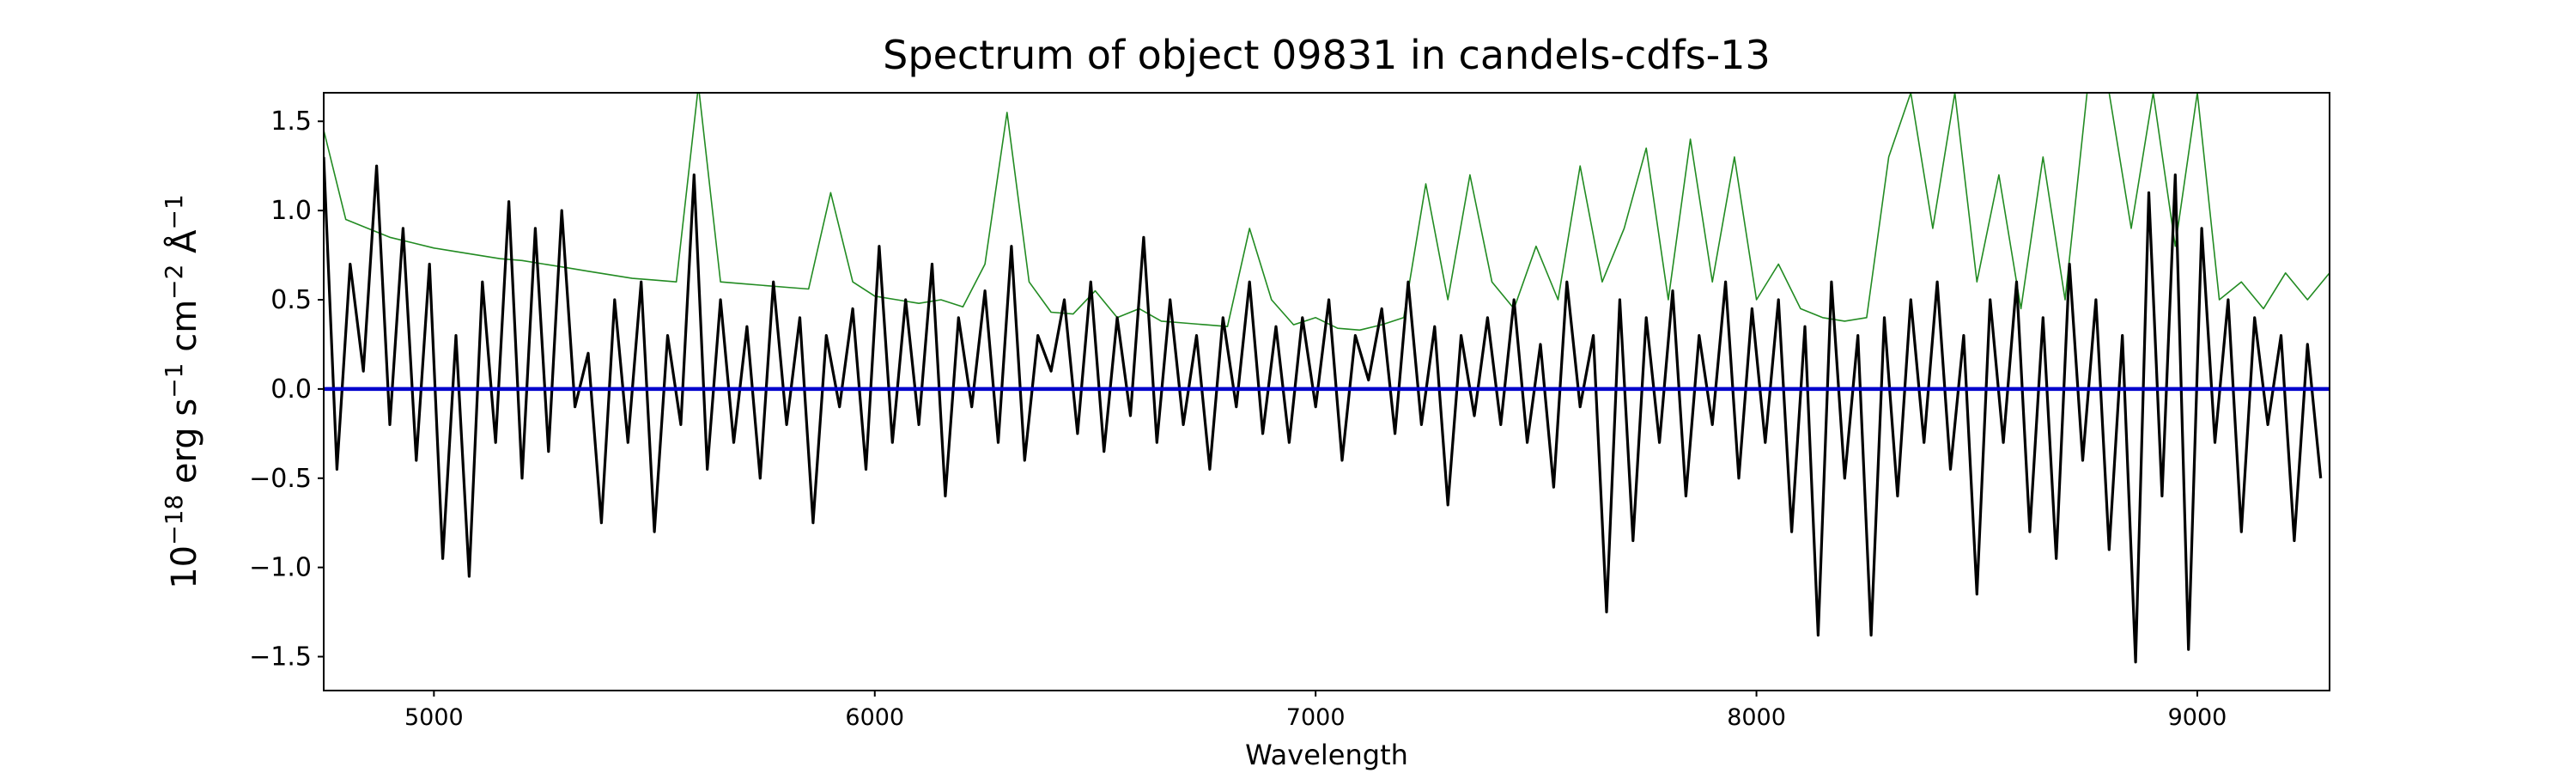 The image size is (2576, 773). I want to click on y-tick-label: −1.0, so click(280, 568).